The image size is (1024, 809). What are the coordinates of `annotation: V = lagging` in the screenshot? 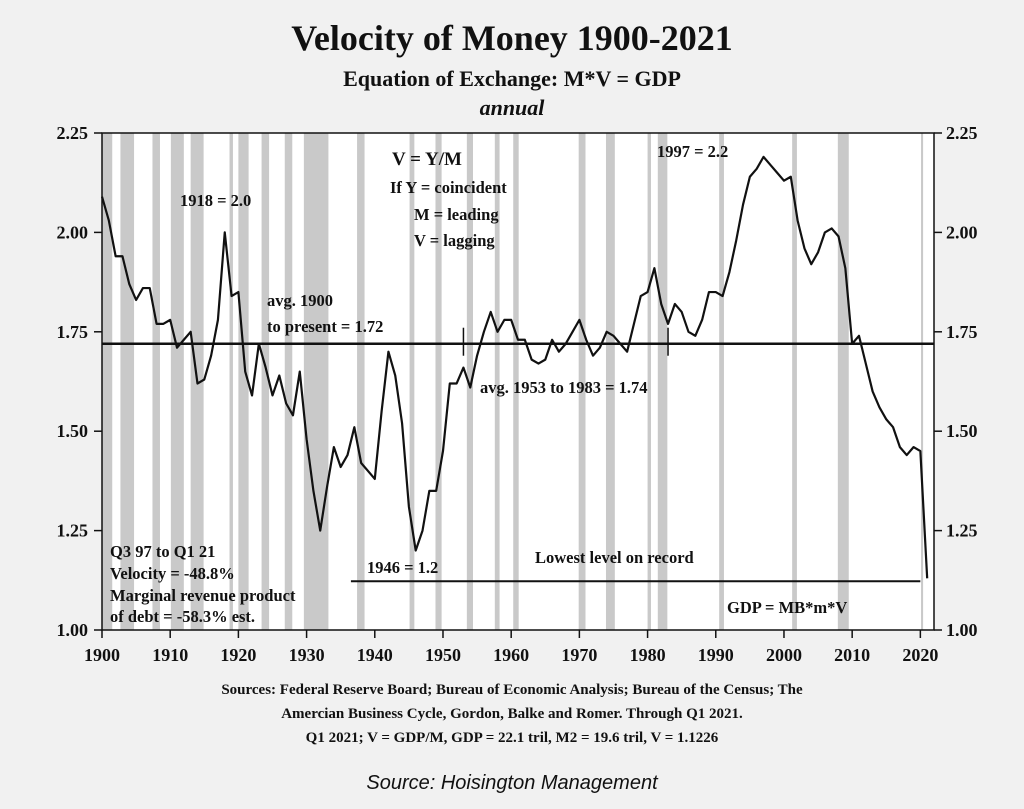 It's located at (454, 240).